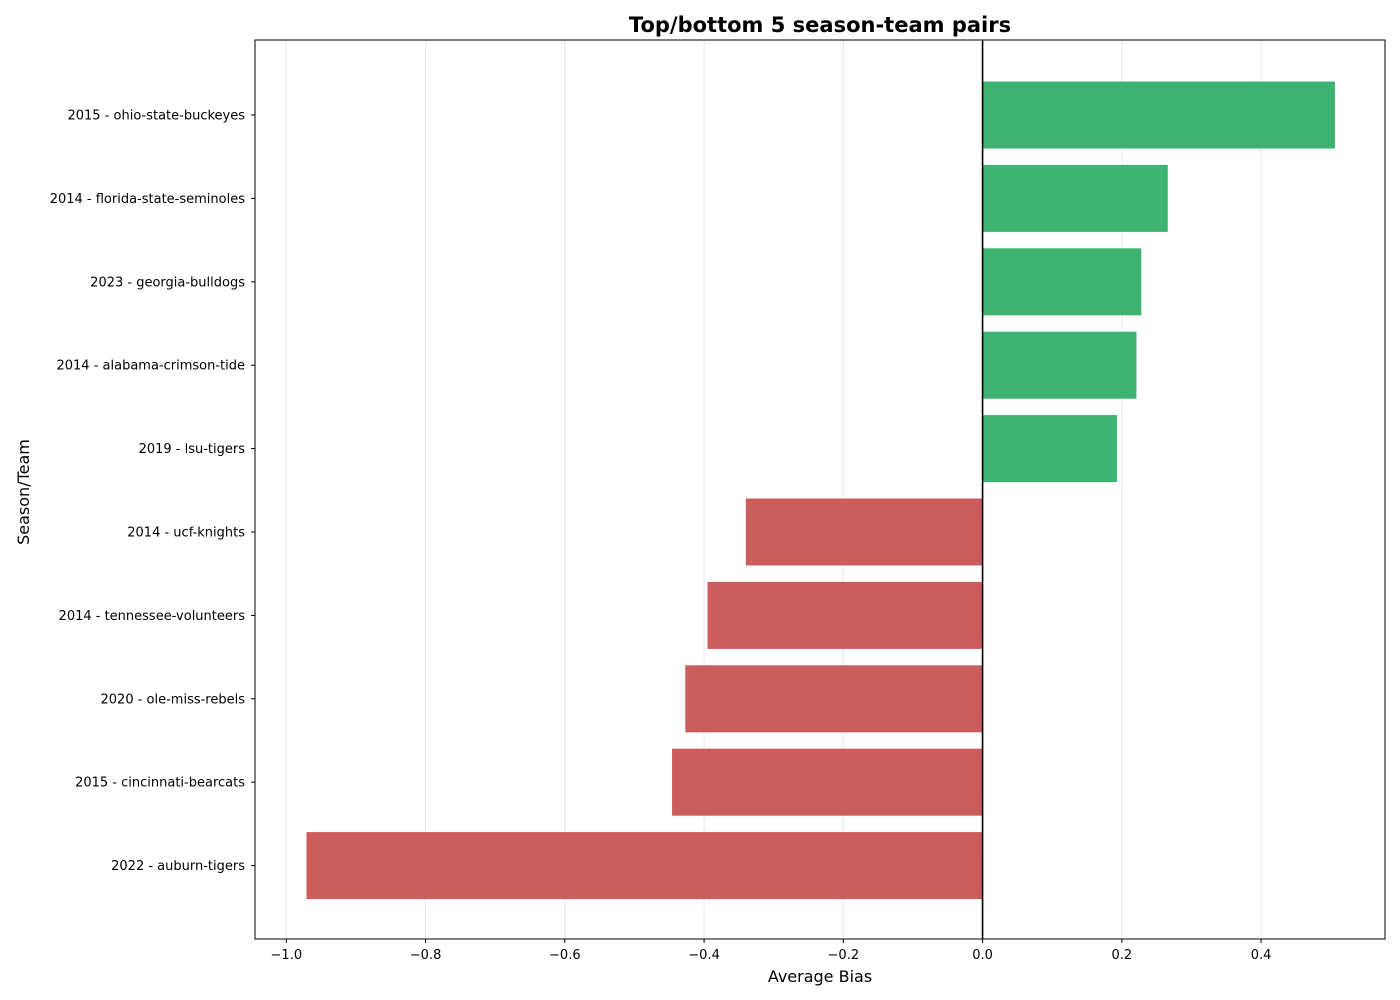  I want to click on y-tick-label-7: 2020 - ole-miss-rebels, so click(173, 699).